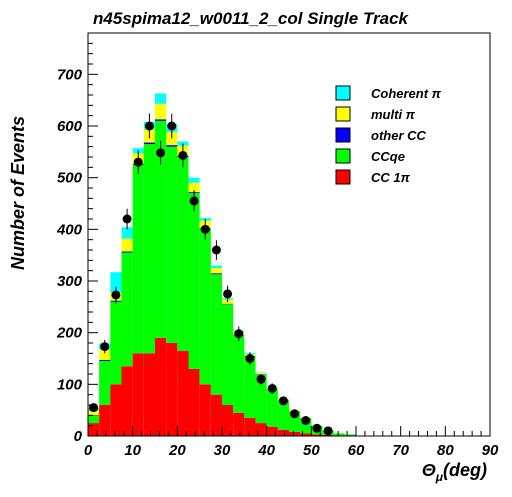 Image resolution: width=512 pixels, height=497 pixels. Describe the element at coordinates (88, 450) in the screenshot. I see `x-tick-label: 0` at that location.